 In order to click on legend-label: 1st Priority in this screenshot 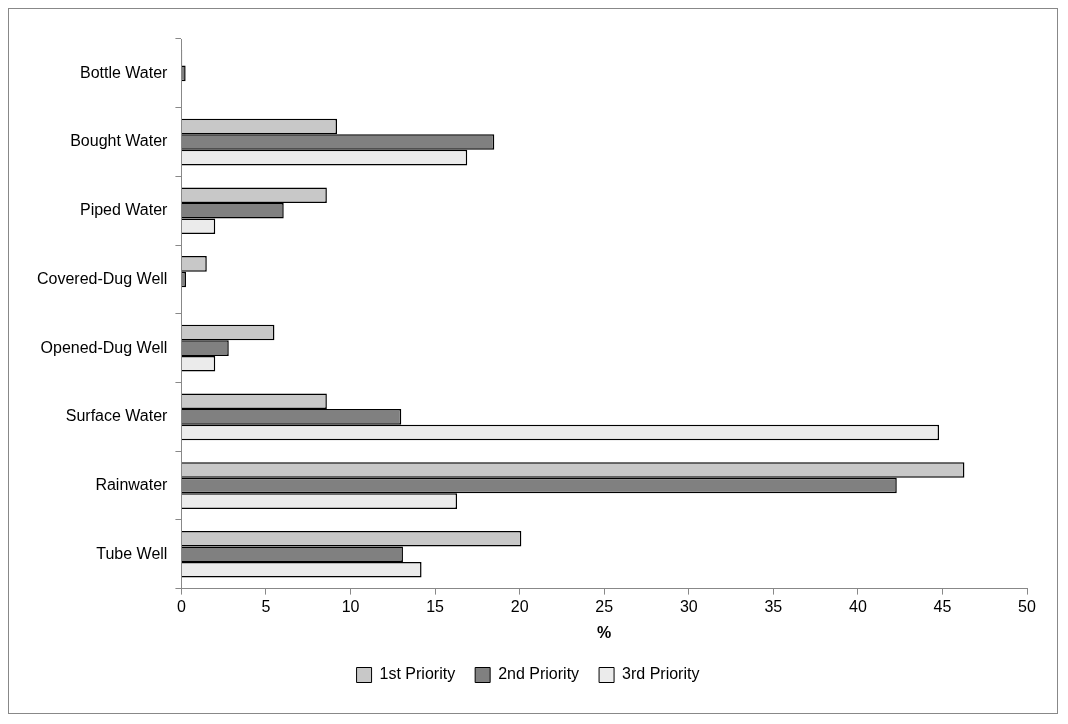, I will do `click(417, 674)`.